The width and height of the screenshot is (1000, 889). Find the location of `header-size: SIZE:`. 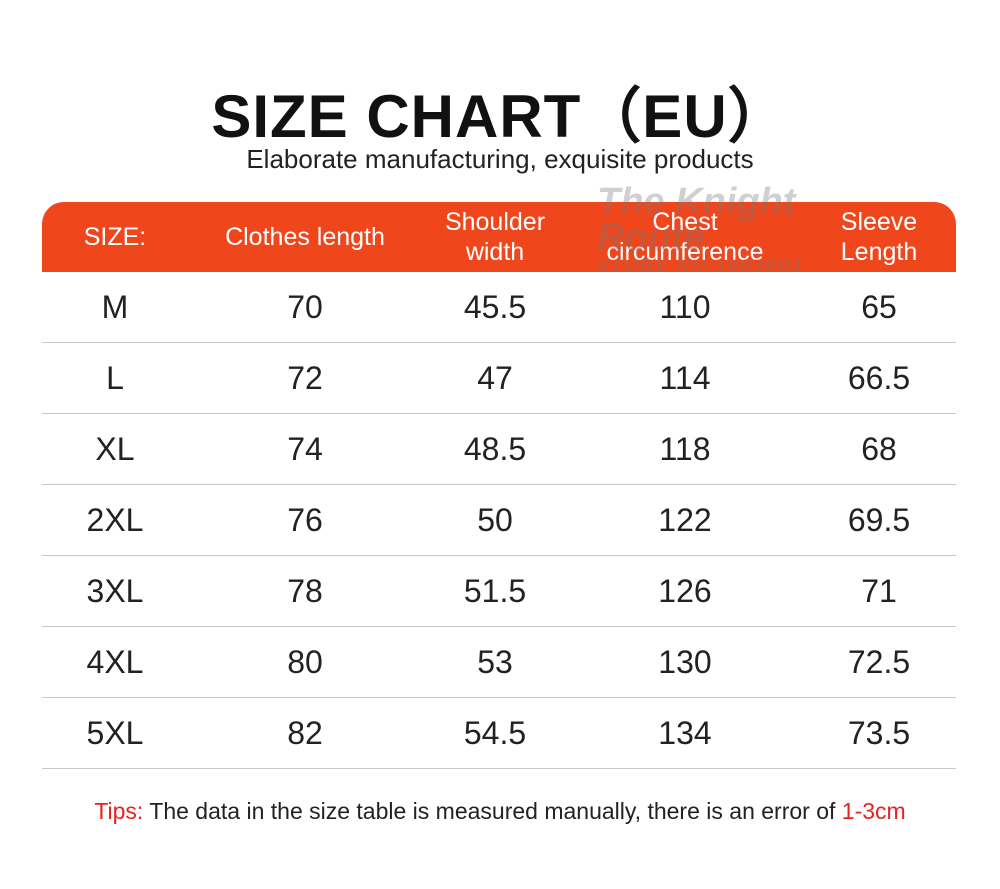

header-size: SIZE: is located at coordinates (115, 237).